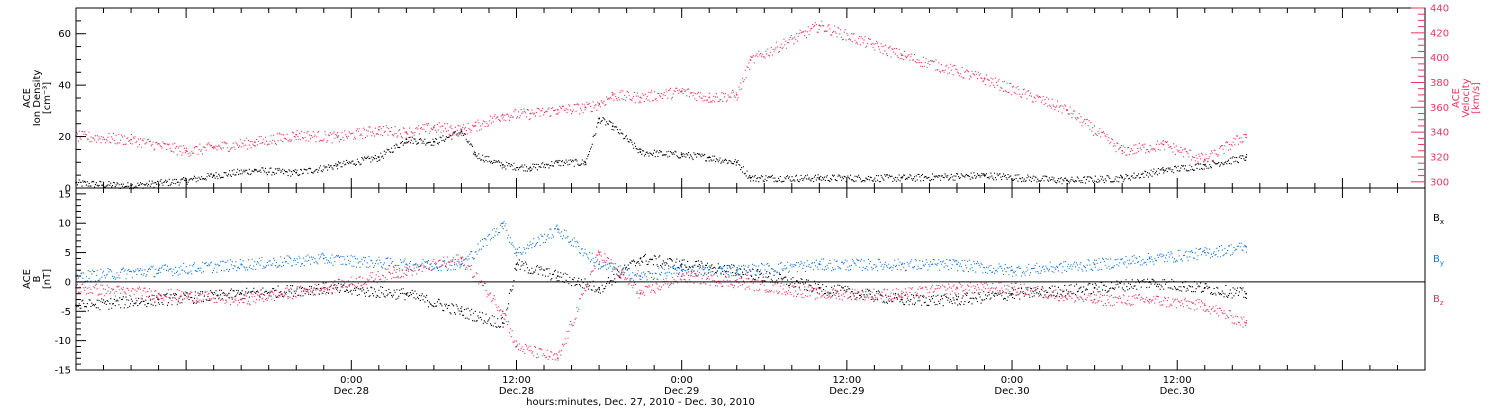 The image size is (1500, 414). Describe the element at coordinates (1476, 98) in the screenshot. I see `velocity-axis-title-line-2: [km/s]` at that location.